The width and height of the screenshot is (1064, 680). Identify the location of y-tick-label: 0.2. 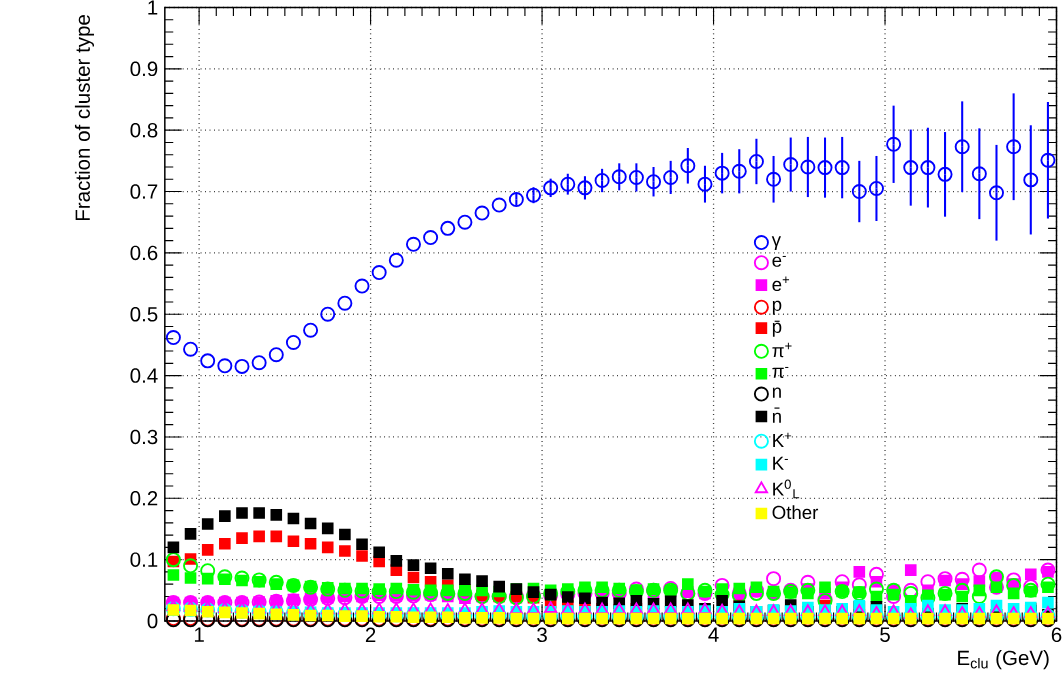
(144, 498).